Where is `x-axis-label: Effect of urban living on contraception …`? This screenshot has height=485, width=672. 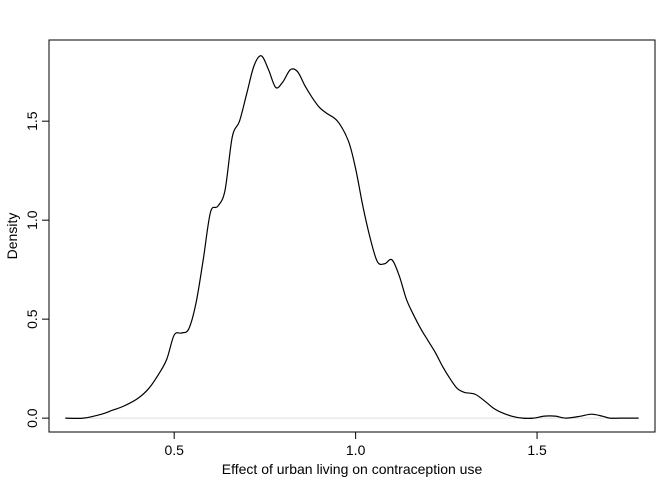 x-axis-label: Effect of urban living on contraception … is located at coordinates (352, 469).